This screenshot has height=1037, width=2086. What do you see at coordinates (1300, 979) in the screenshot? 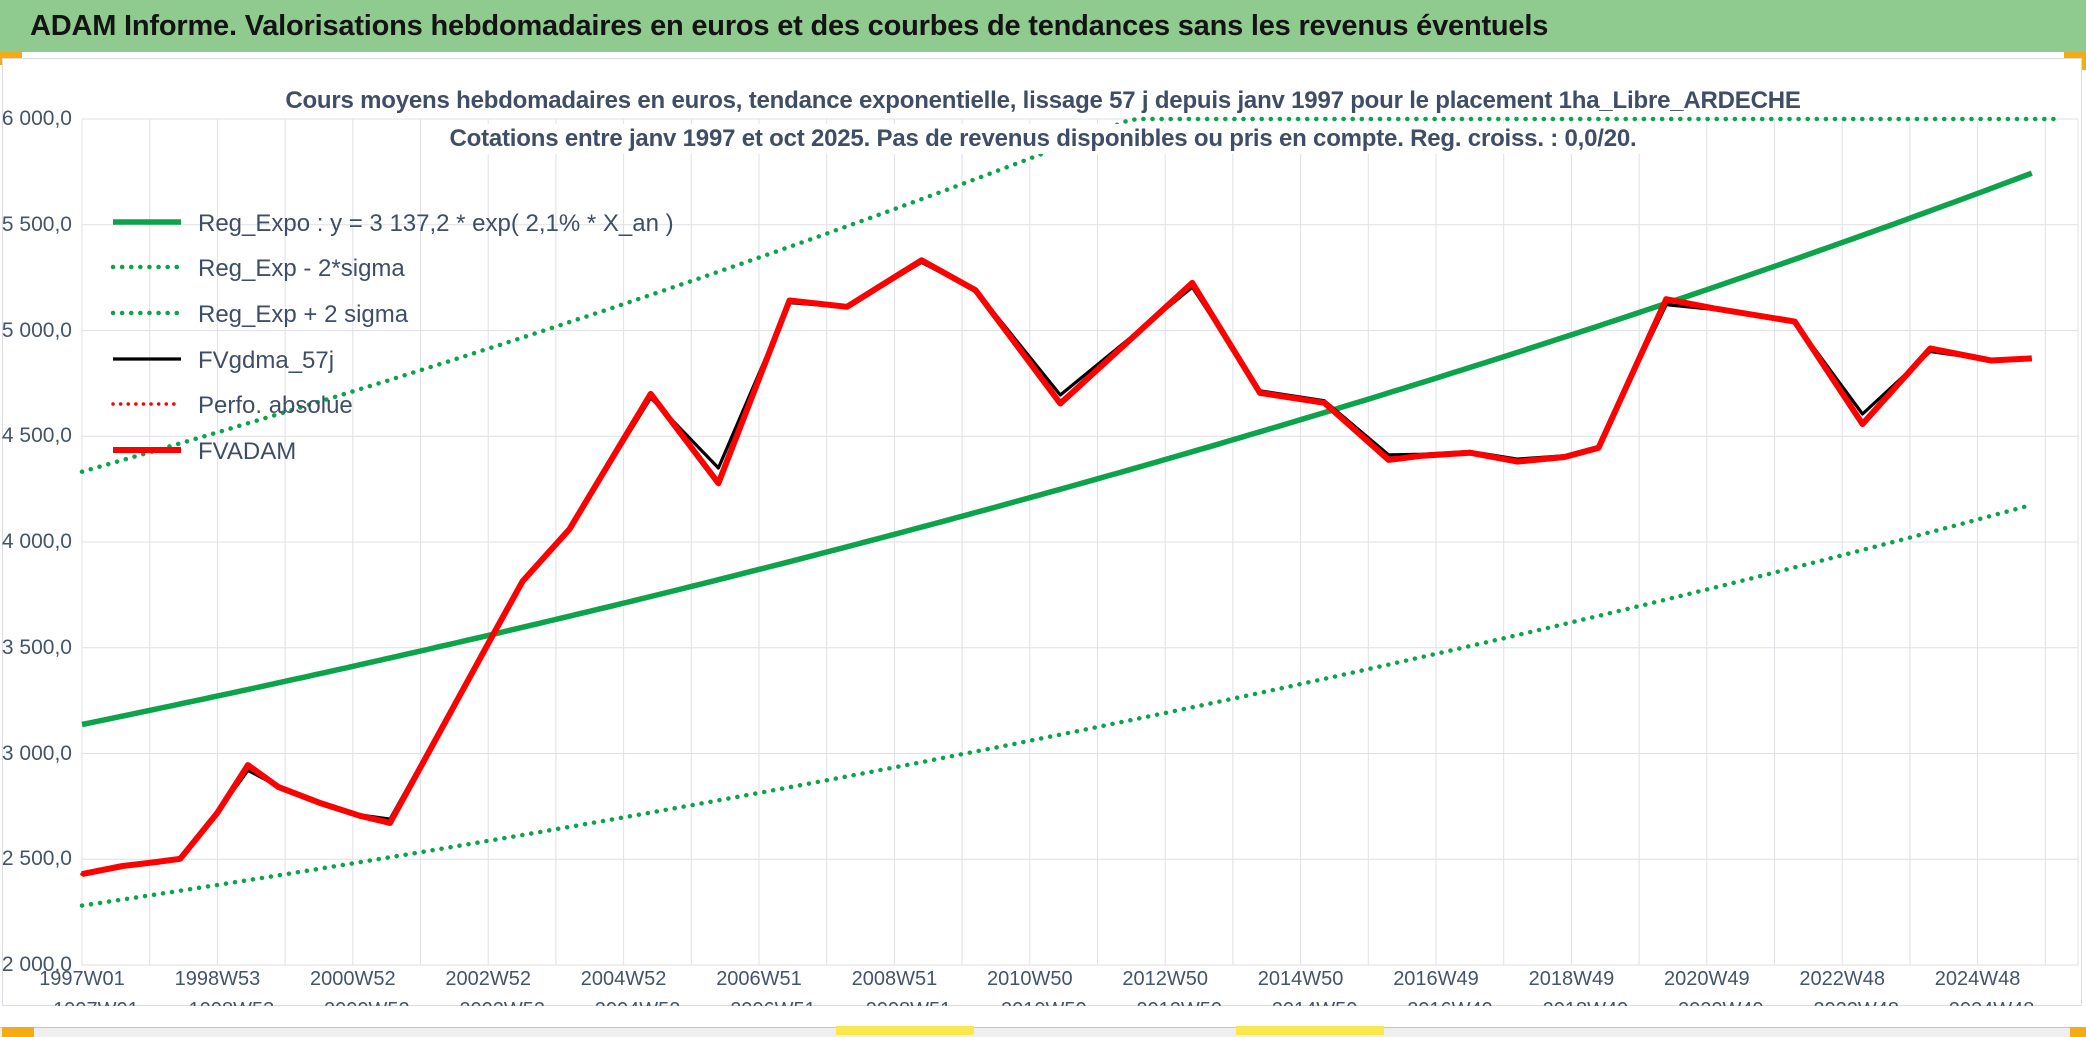
I see `x-tick-label: 2014W50` at bounding box center [1300, 979].